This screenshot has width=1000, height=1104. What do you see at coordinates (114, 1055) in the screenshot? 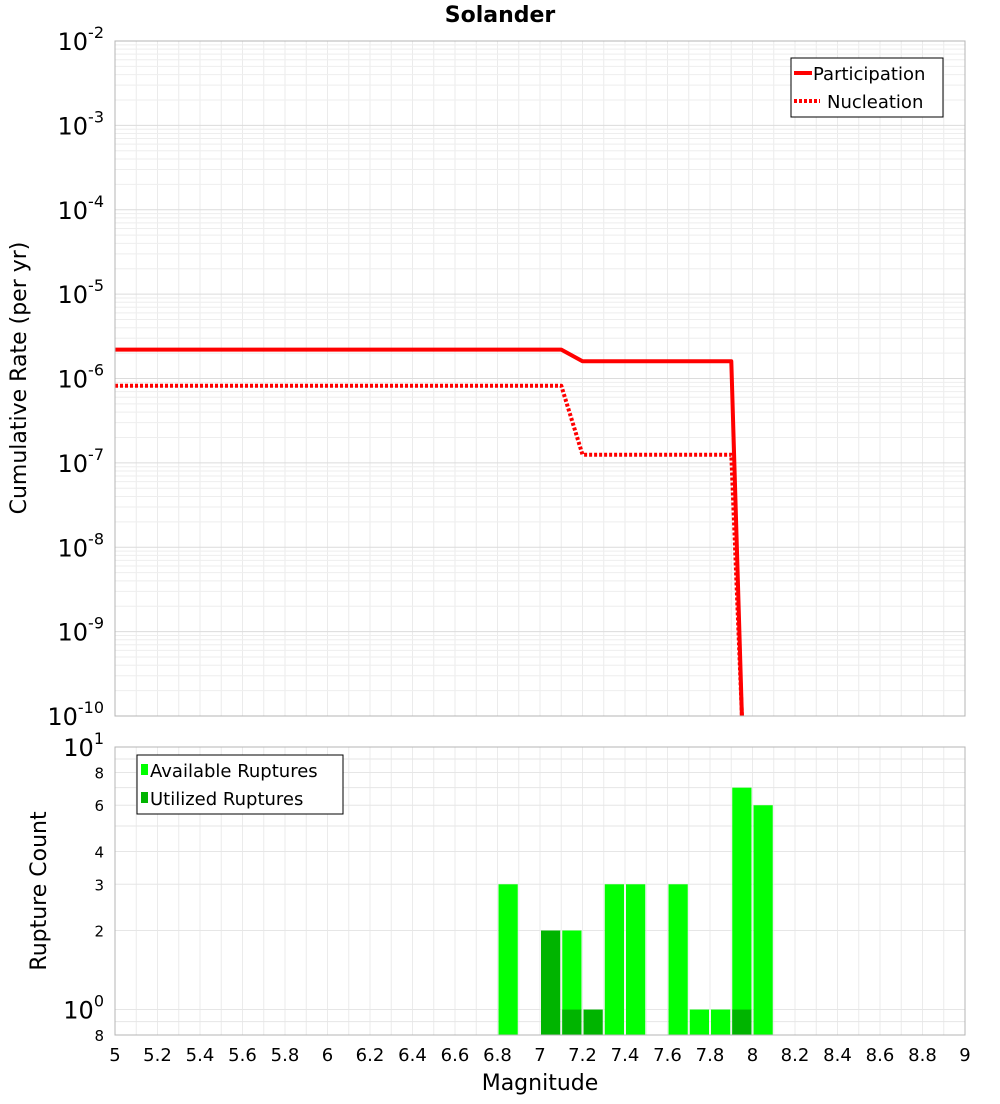
I see `x-tick-label: 5` at bounding box center [114, 1055].